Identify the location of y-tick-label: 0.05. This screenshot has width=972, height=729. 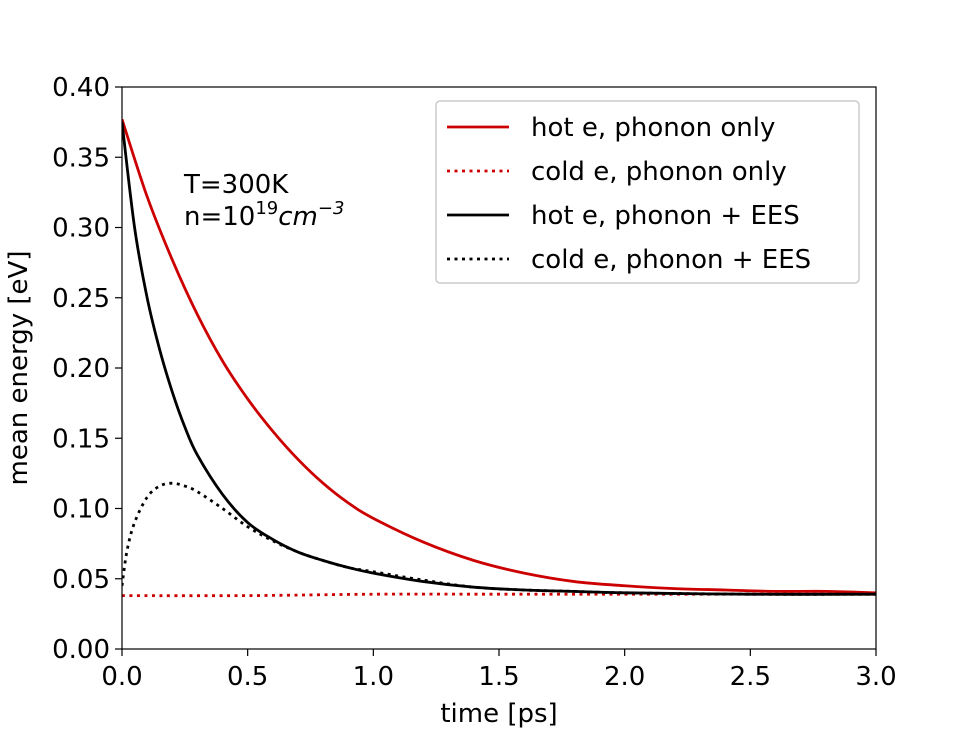
(81, 580).